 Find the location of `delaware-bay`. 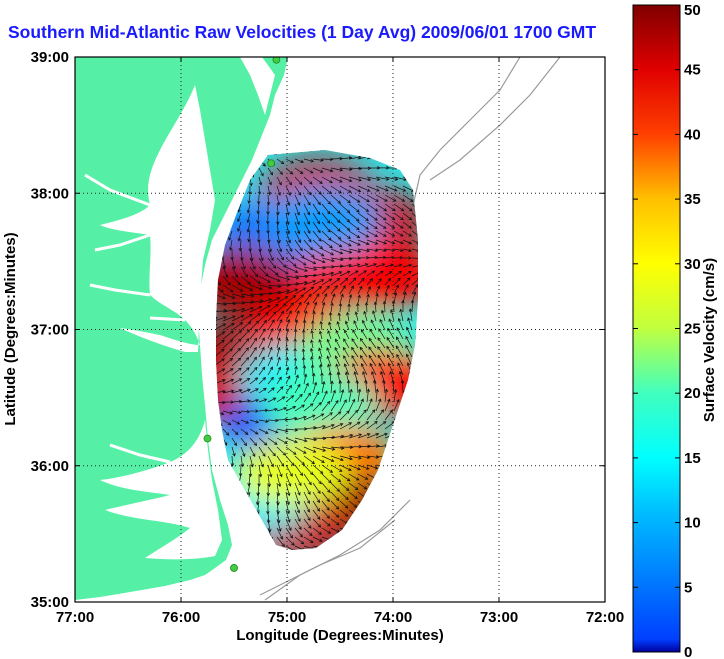

delaware-bay is located at coordinates (257, 86).